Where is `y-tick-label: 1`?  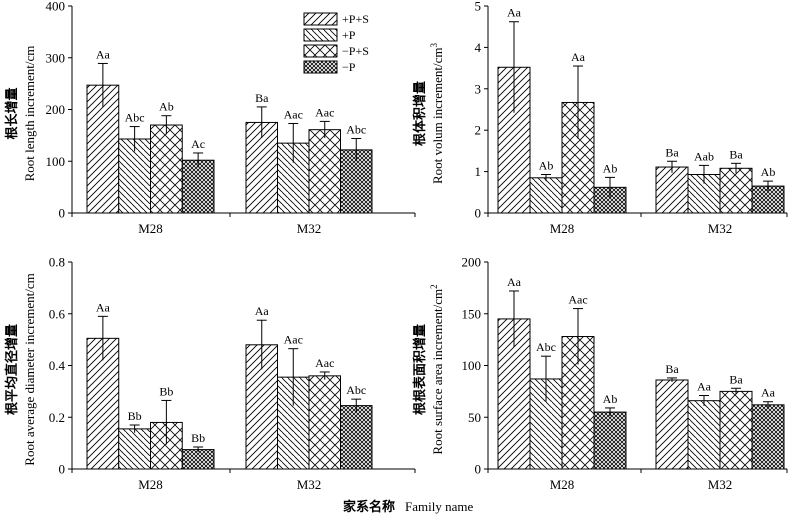 y-tick-label: 1 is located at coordinates (478, 171).